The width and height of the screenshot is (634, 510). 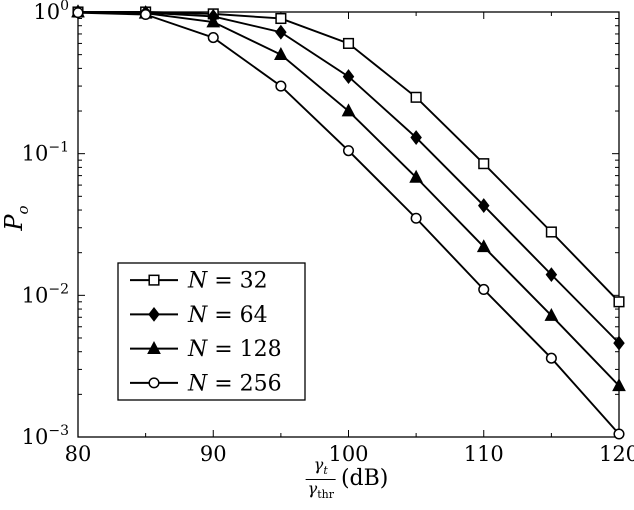 What do you see at coordinates (22, 210) in the screenshot?
I see `y-axis-label-sub: o` at bounding box center [22, 210].